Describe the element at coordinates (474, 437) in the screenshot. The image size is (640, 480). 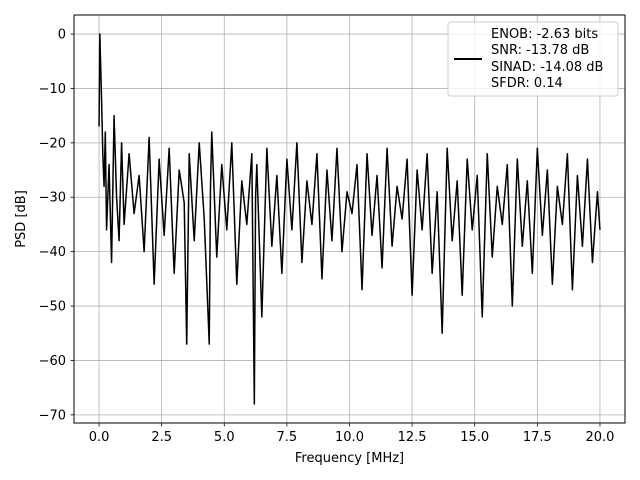
I see `x-tick-label: 15.0` at that location.